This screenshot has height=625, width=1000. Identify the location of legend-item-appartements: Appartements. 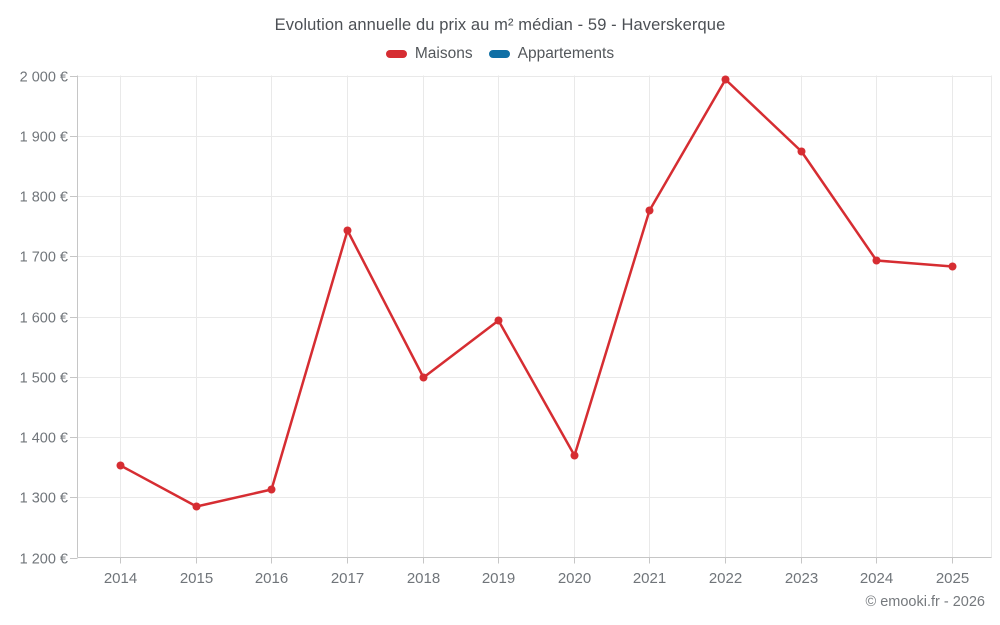
(551, 54).